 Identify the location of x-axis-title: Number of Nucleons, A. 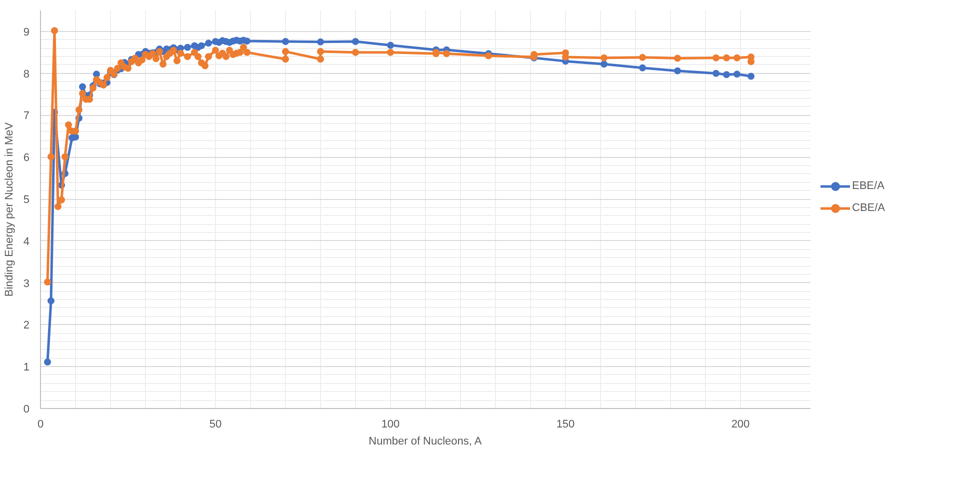
(425, 442).